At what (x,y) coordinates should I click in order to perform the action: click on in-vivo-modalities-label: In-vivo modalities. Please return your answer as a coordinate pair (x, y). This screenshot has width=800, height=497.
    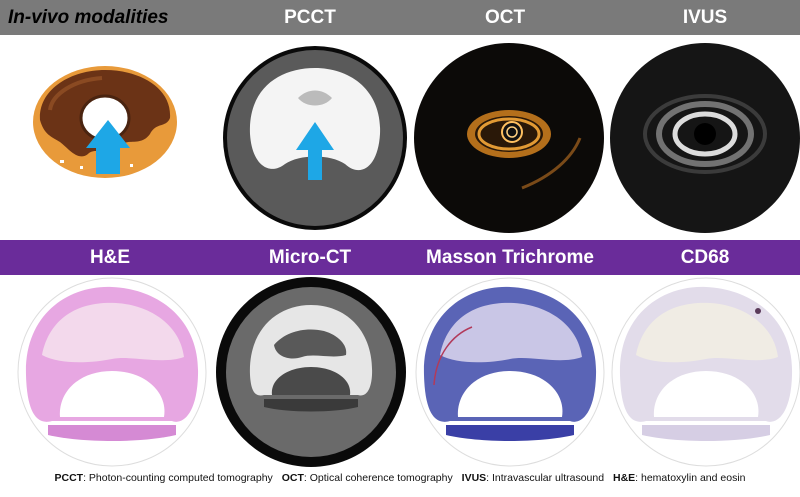
    Looking at the image, I should click on (88, 17).